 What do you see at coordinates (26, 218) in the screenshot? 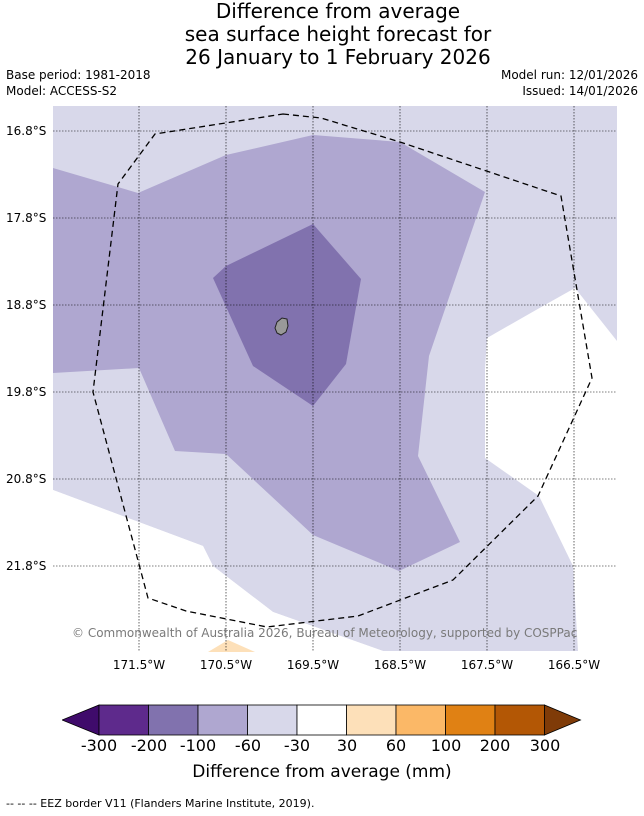
I see `lat-label-2: 17.8°S` at bounding box center [26, 218].